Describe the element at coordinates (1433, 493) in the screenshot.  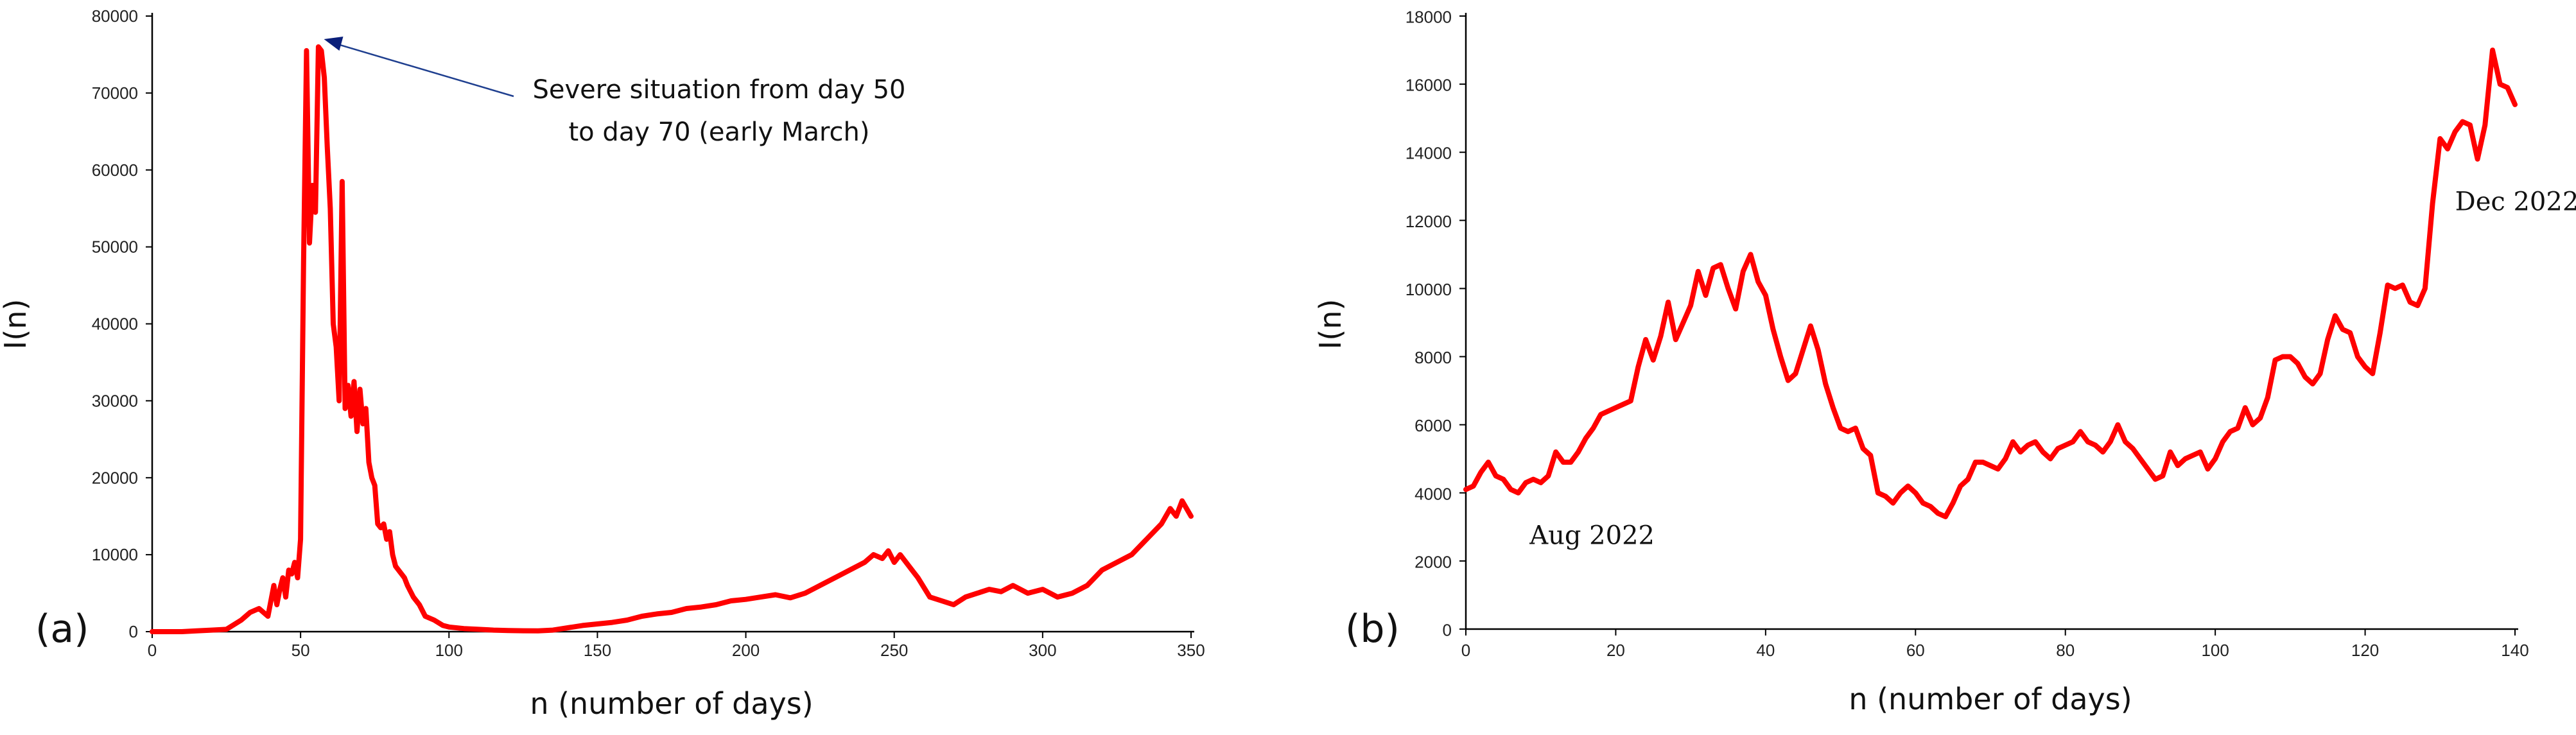
I see `y-tick-label: 4000` at that location.